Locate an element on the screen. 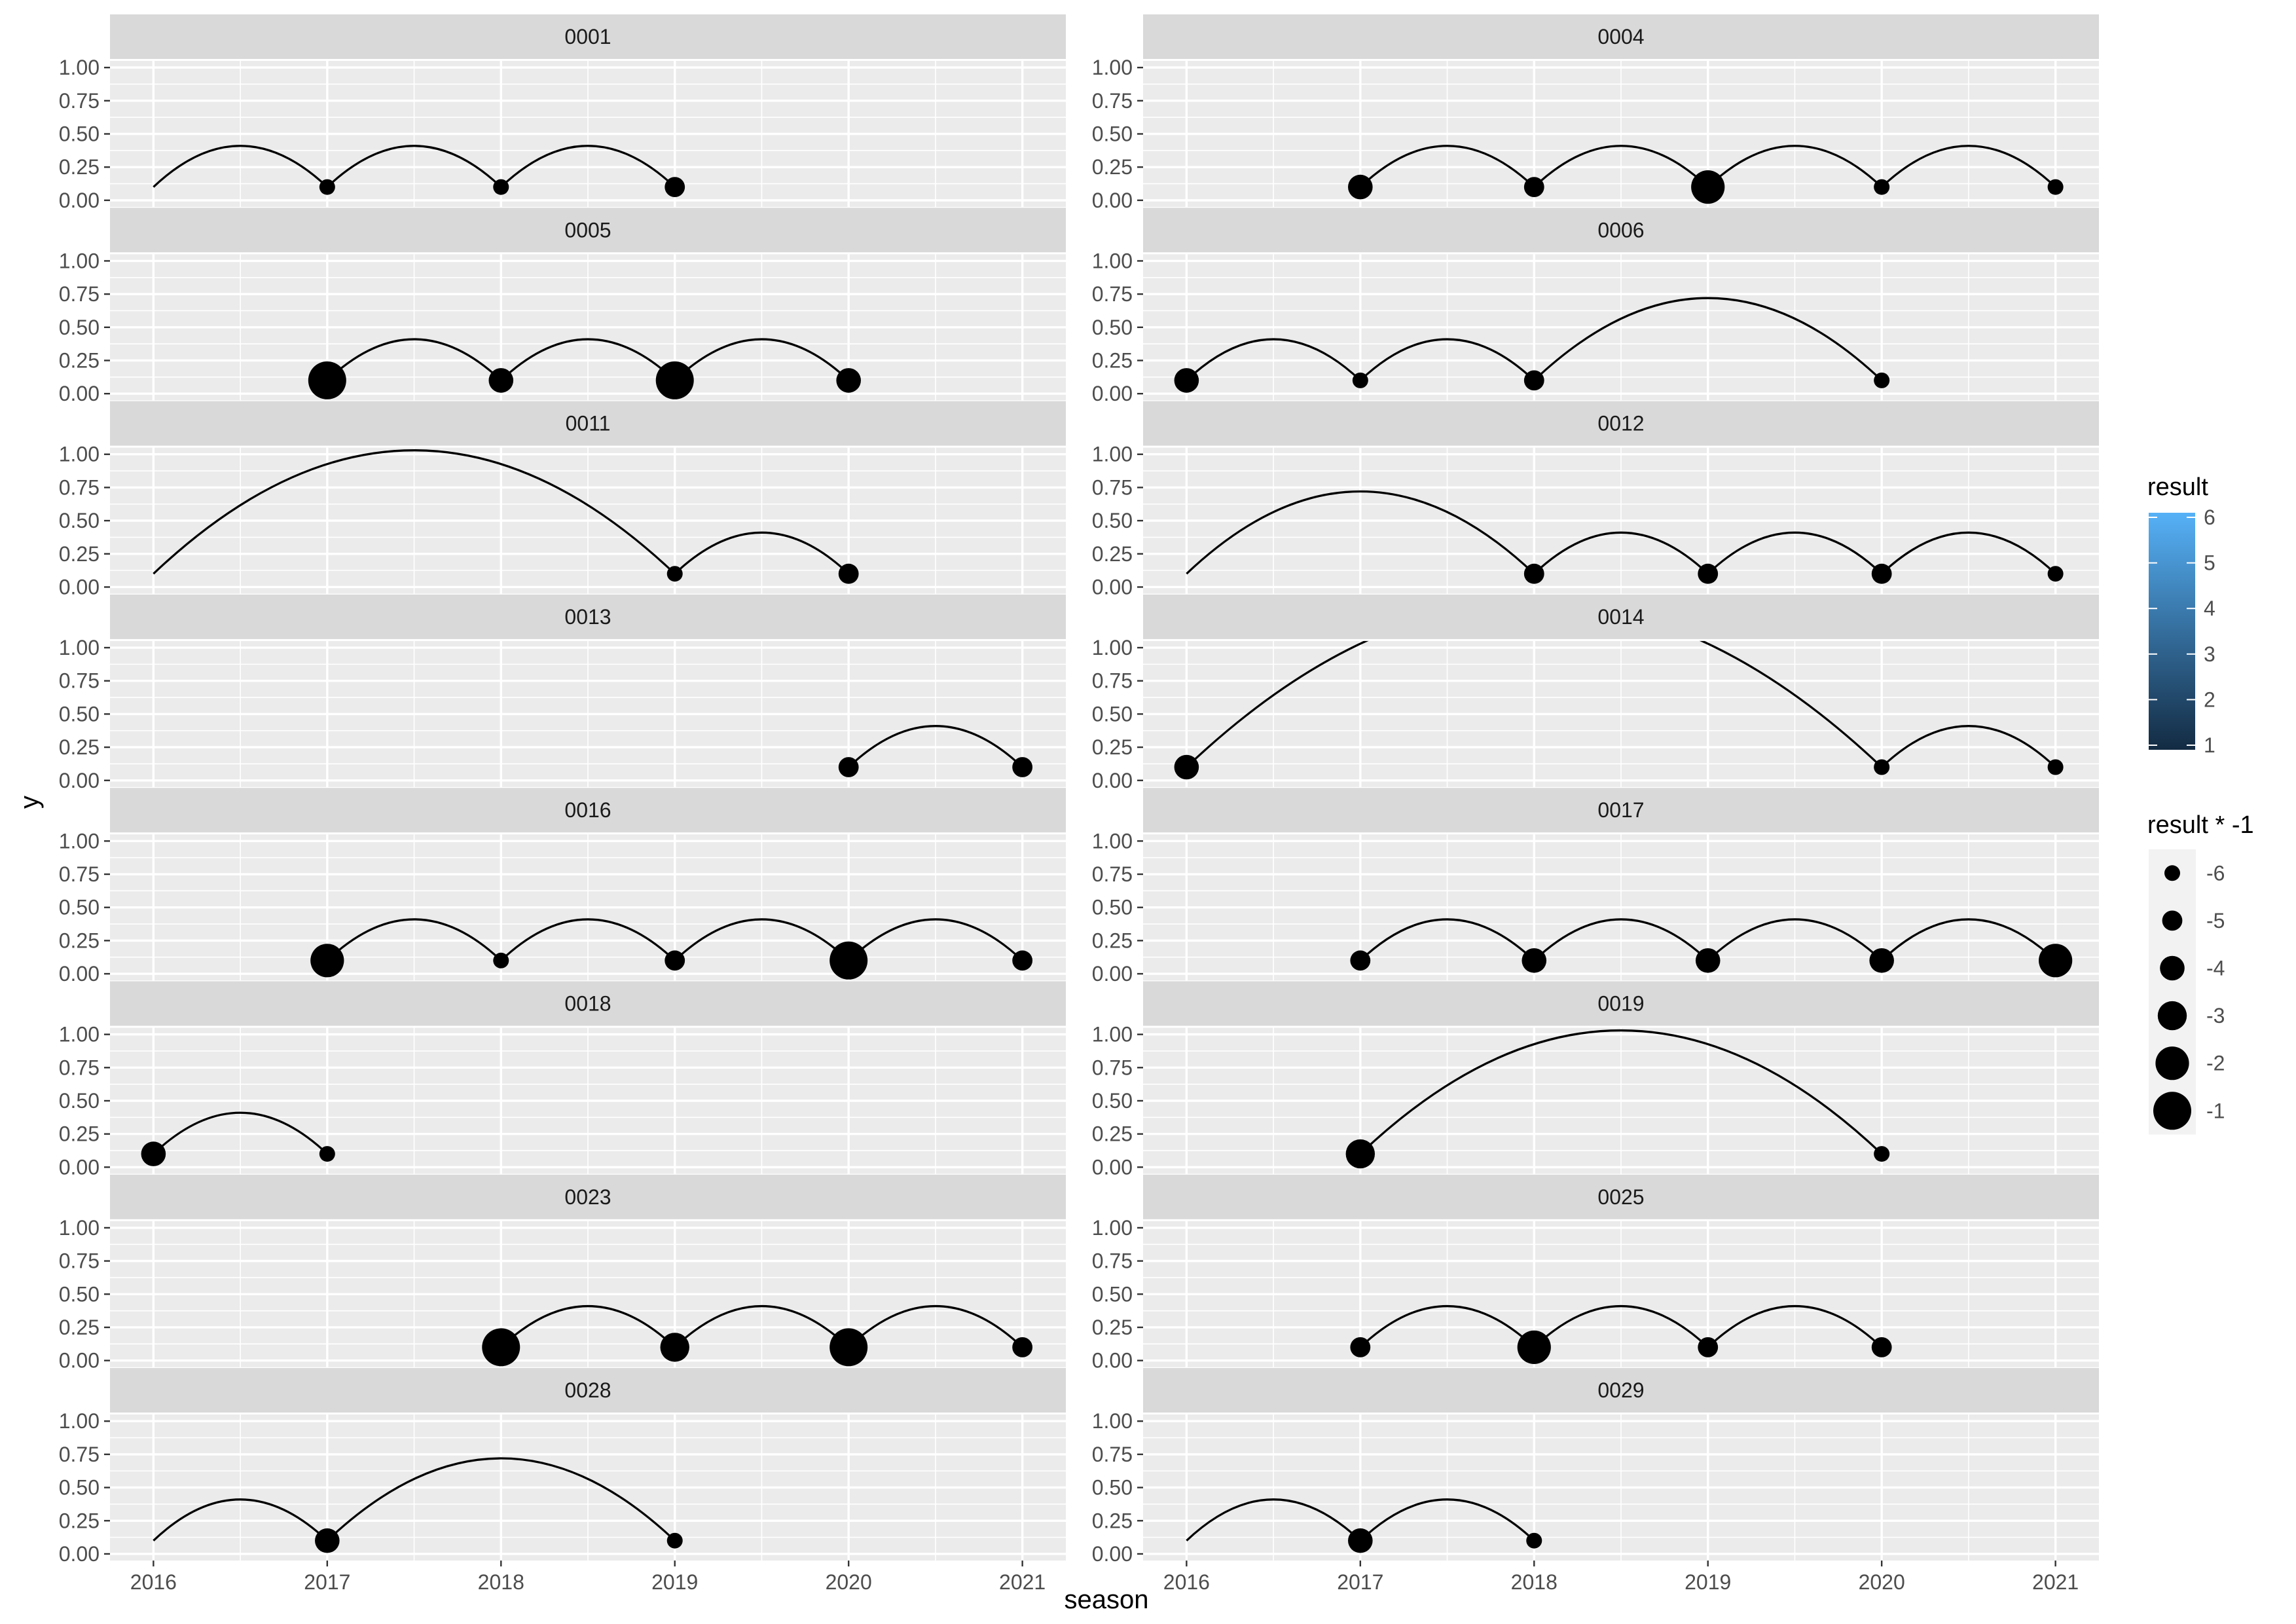 Image resolution: width=2296 pixels, height=1624 pixels. color-legend-label: 1 is located at coordinates (2209, 745).